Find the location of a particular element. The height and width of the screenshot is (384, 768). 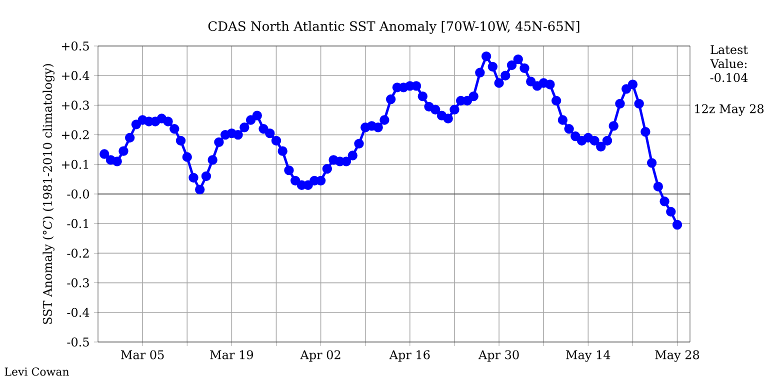

x-tick-label: Apr 02 is located at coordinates (320, 356).